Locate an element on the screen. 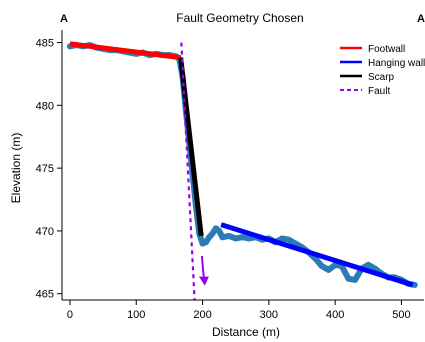  legend-label: Footwall is located at coordinates (386, 49).